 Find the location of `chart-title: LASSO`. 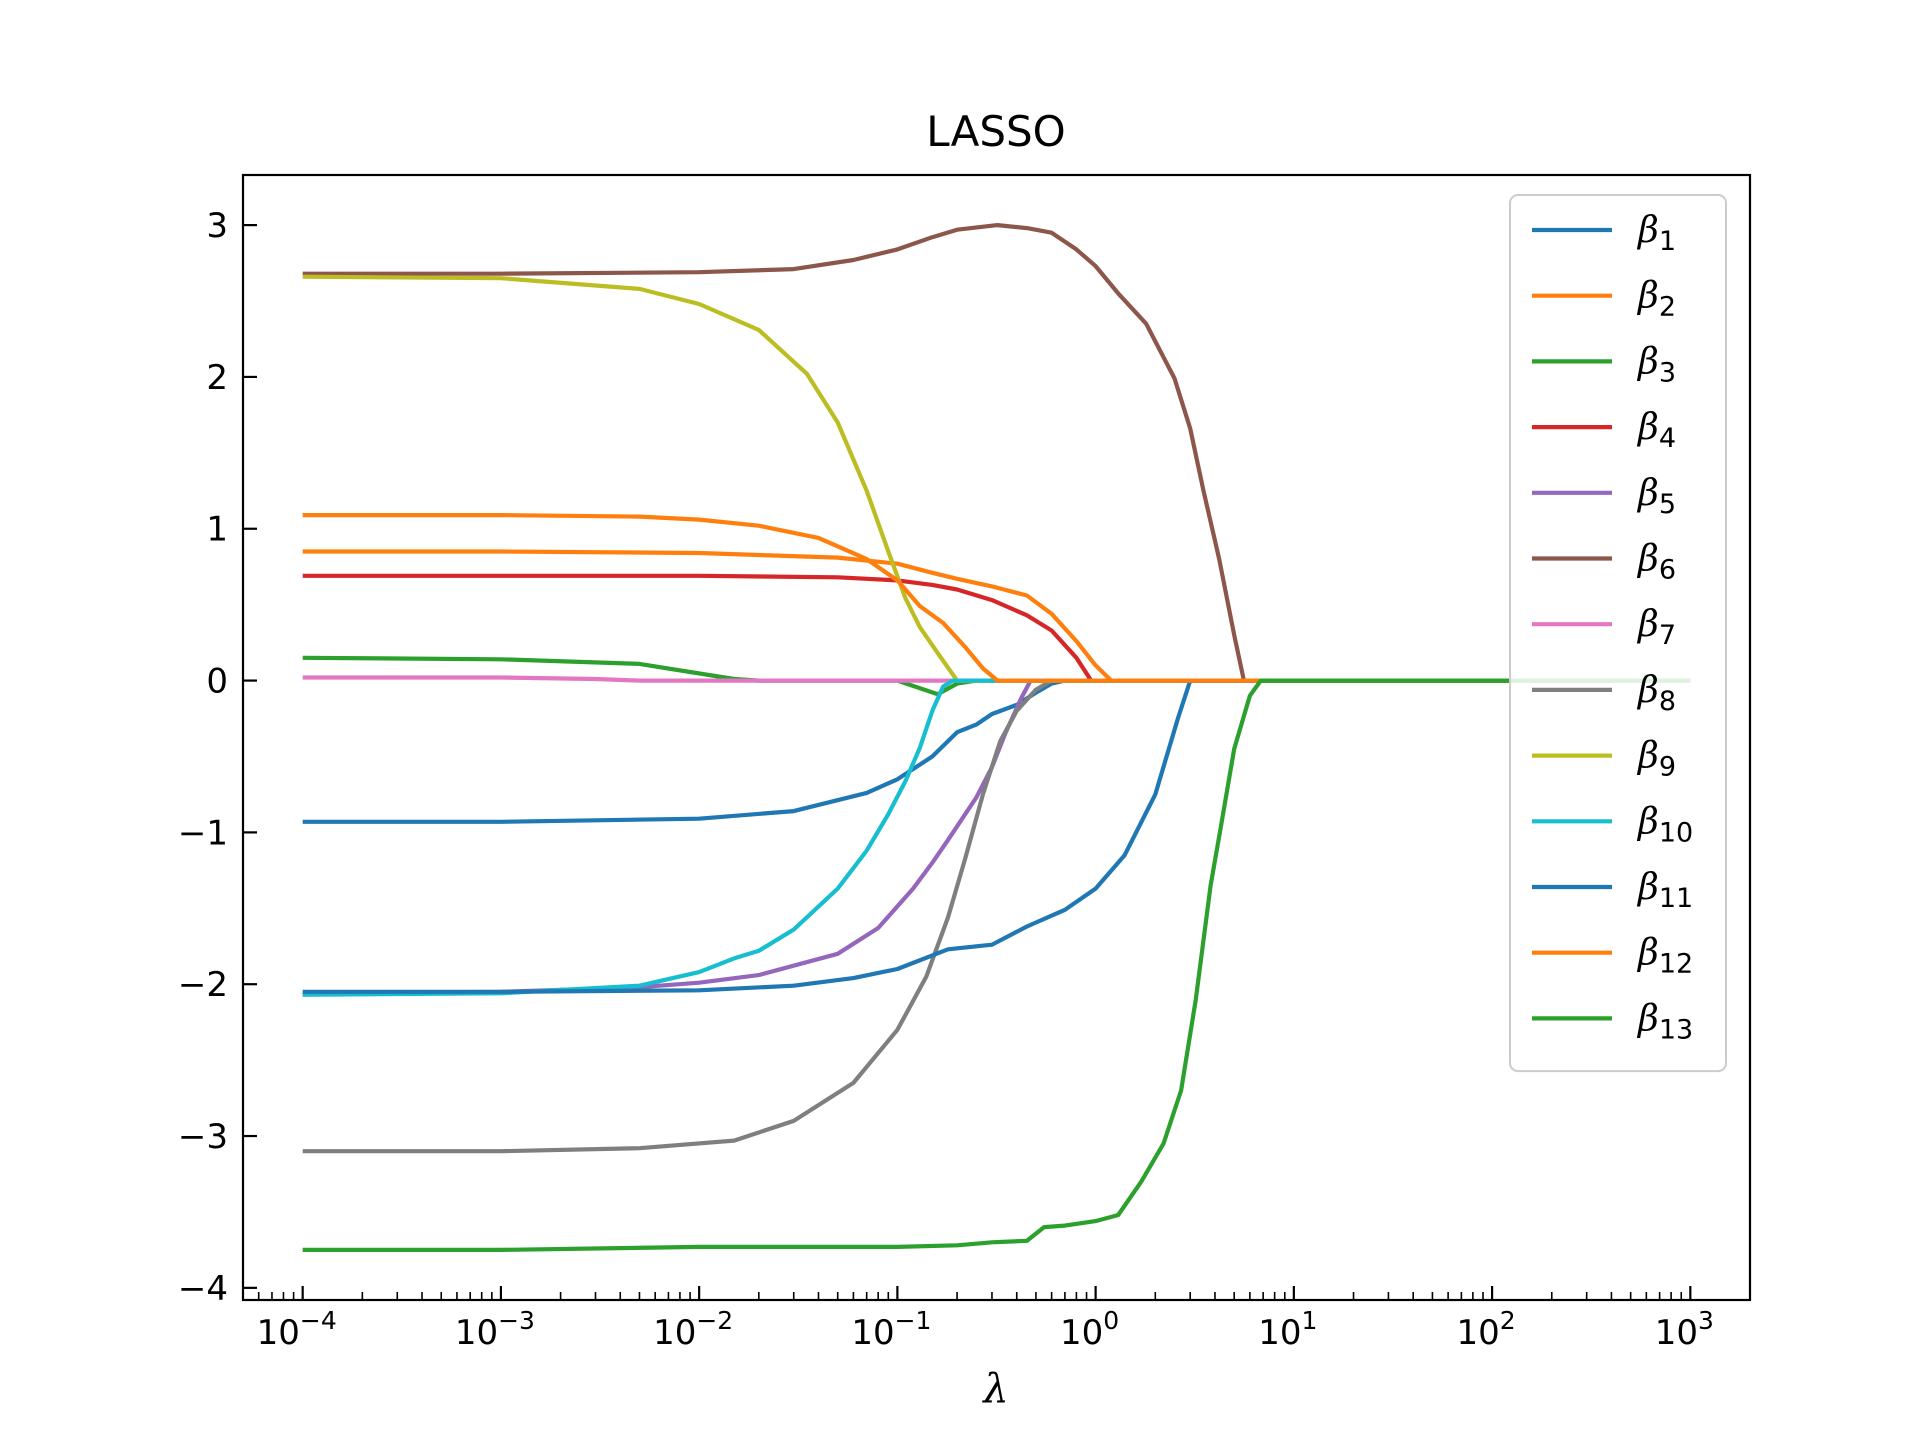

chart-title: LASSO is located at coordinates (995, 131).